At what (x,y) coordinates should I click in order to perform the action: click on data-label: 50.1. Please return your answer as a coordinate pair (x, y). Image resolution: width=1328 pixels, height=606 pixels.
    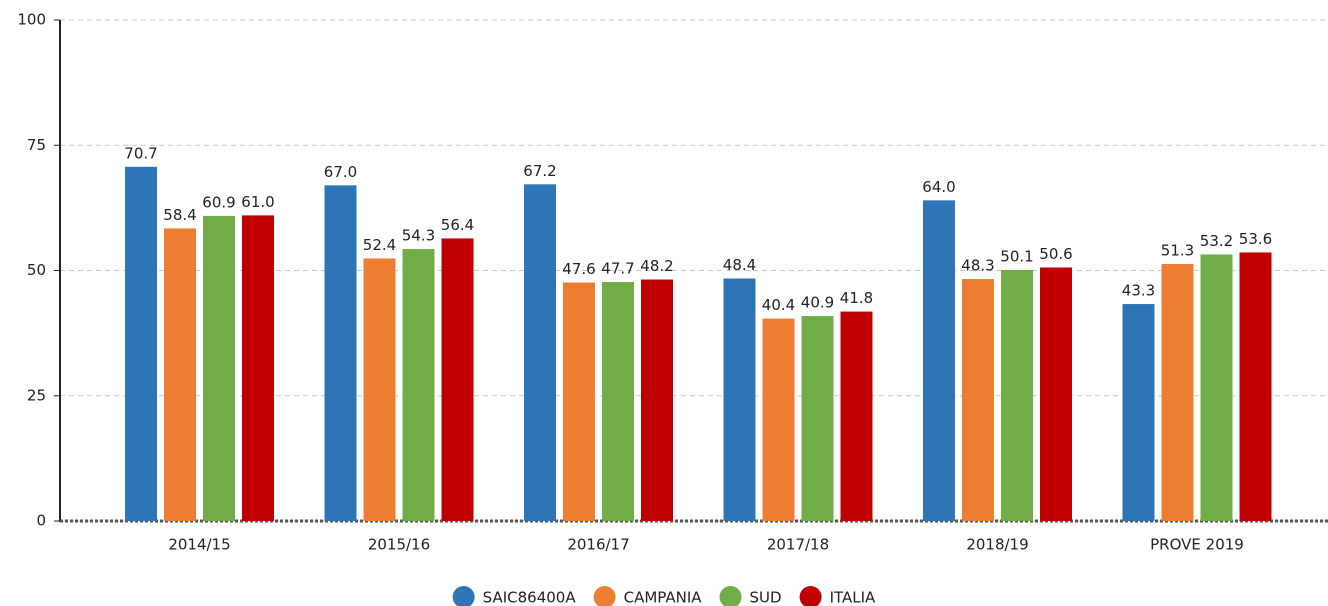
    Looking at the image, I should click on (1016, 256).